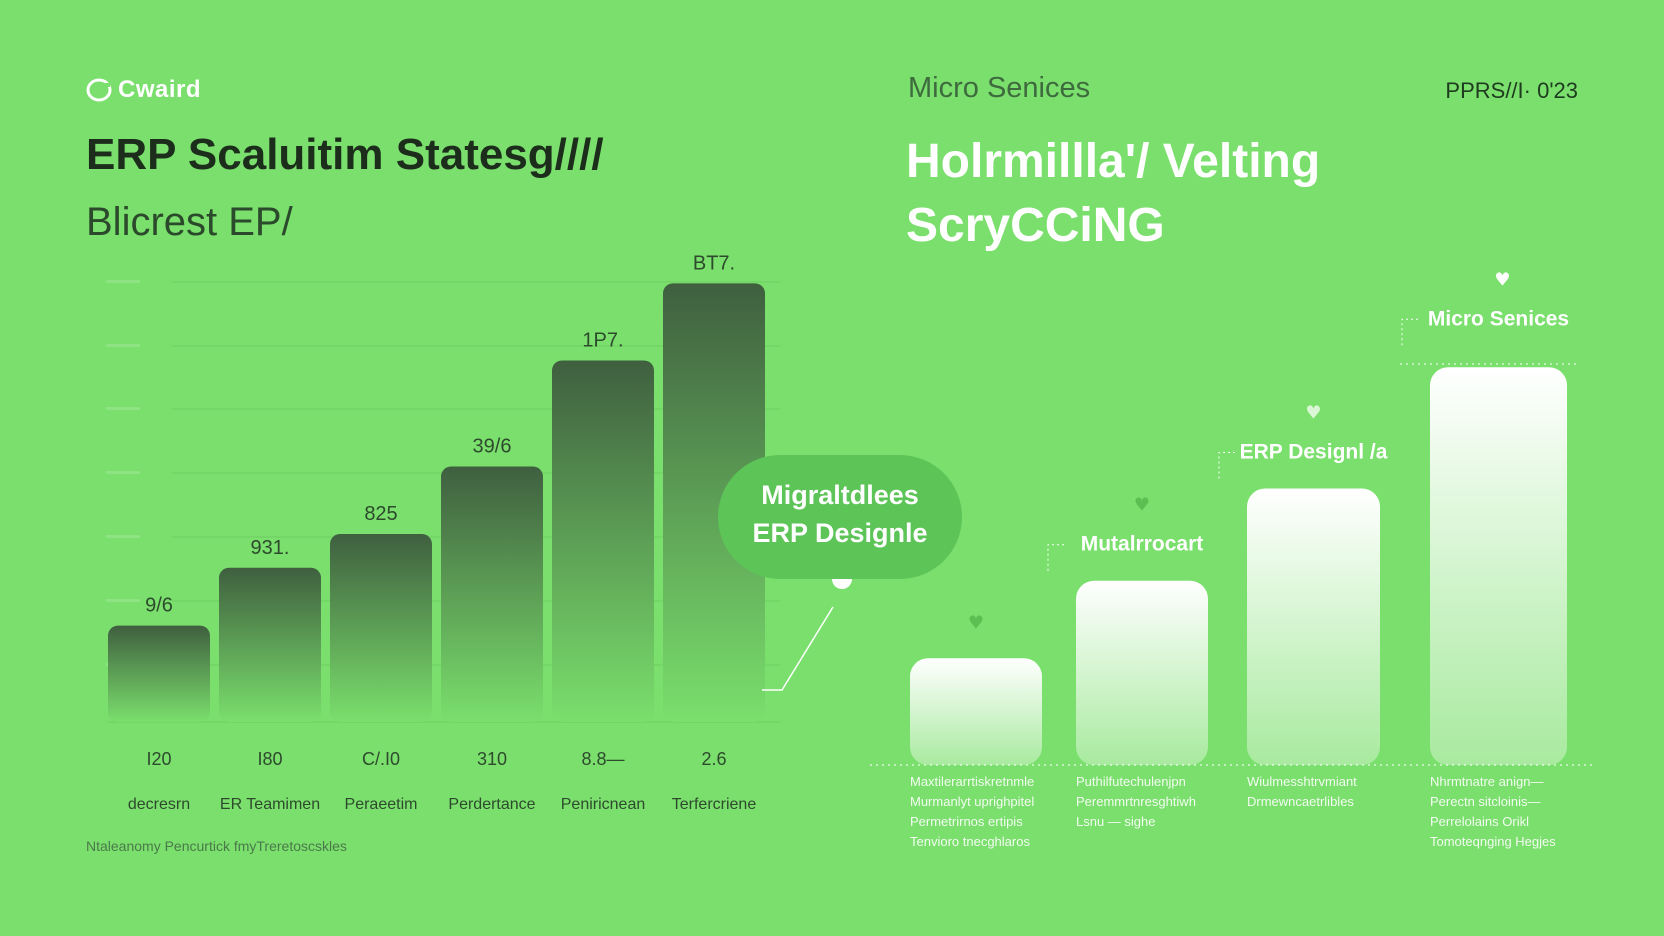 The height and width of the screenshot is (936, 1664). I want to click on tick-label: C/.I0, so click(381, 759).